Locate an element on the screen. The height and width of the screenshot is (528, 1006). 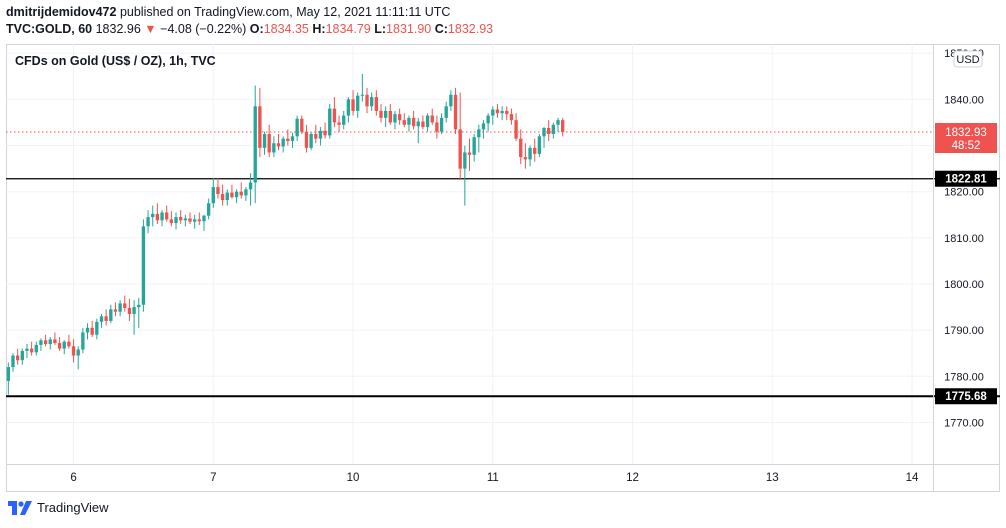
price-tick-label: 1810.00 is located at coordinates (964, 239).